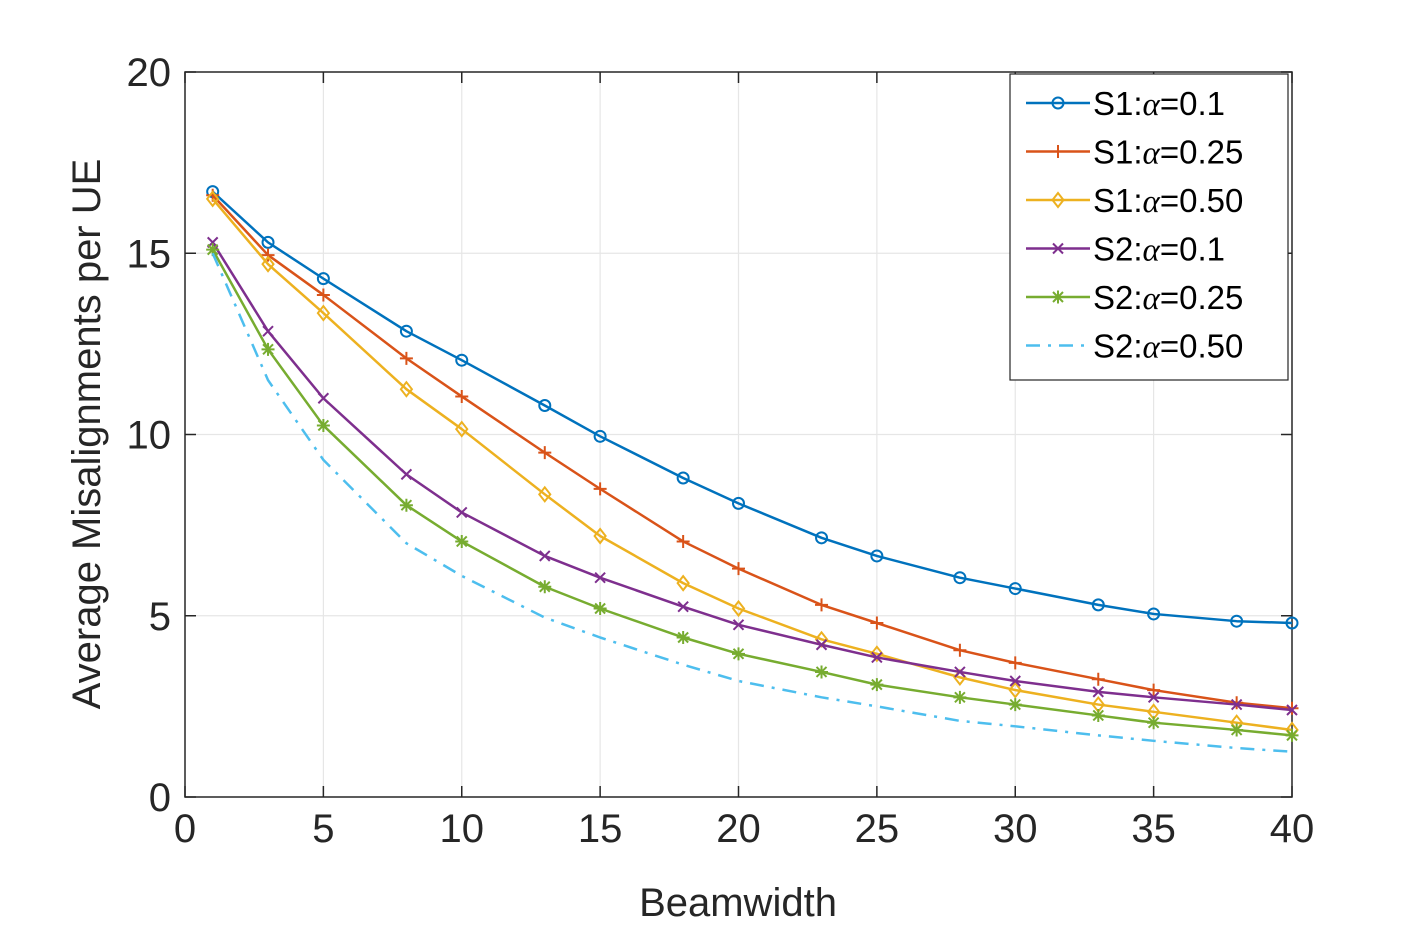 The height and width of the screenshot is (928, 1428). I want to click on legend-label: S2:α=0.50, so click(1168, 347).